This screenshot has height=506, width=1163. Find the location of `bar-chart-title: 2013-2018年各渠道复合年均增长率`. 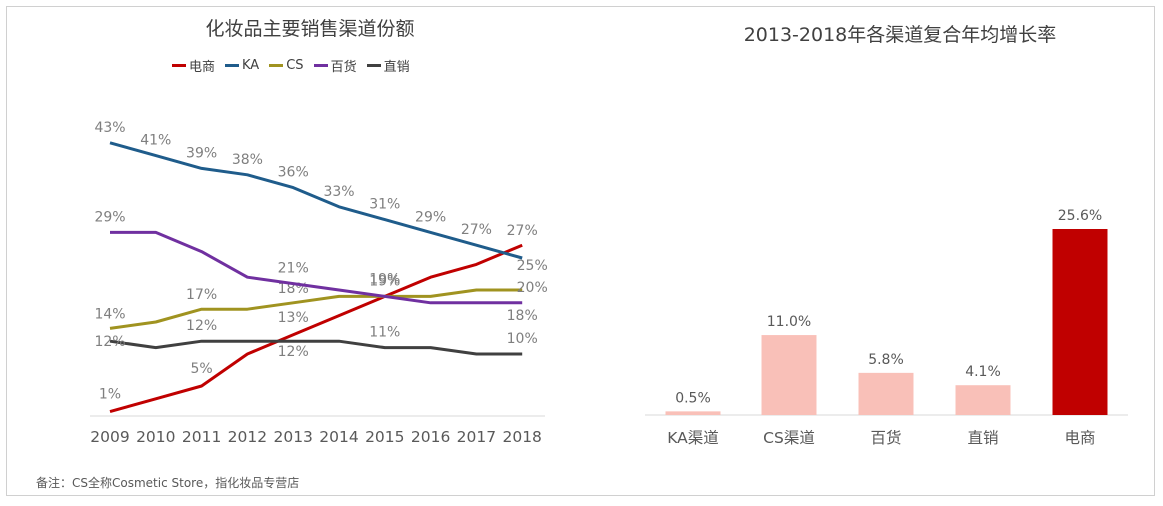

bar-chart-title: 2013-2018年各渠道复合年均增长率 is located at coordinates (900, 35).